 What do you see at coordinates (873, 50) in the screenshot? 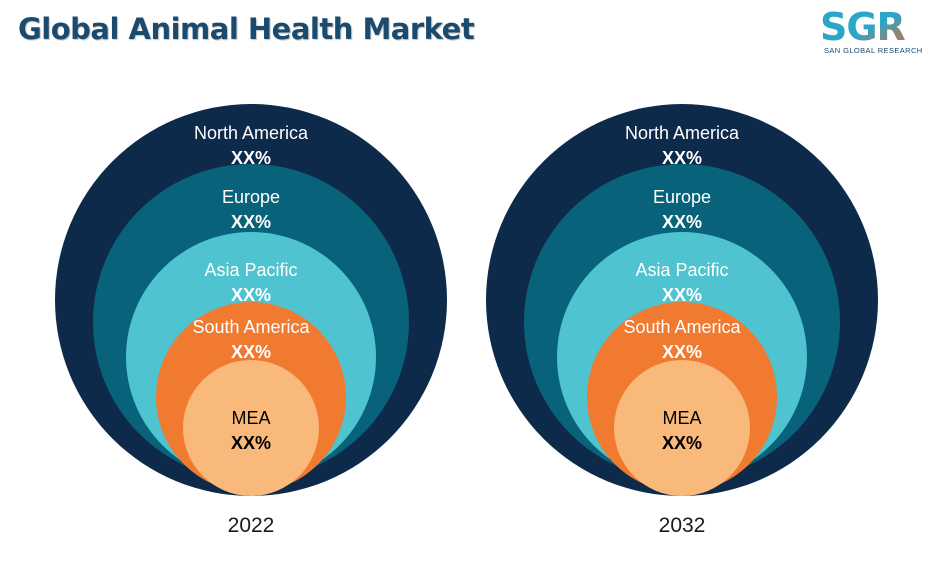
I see `logo-subtitle: SAN GLOBAL RESEARCH` at bounding box center [873, 50].